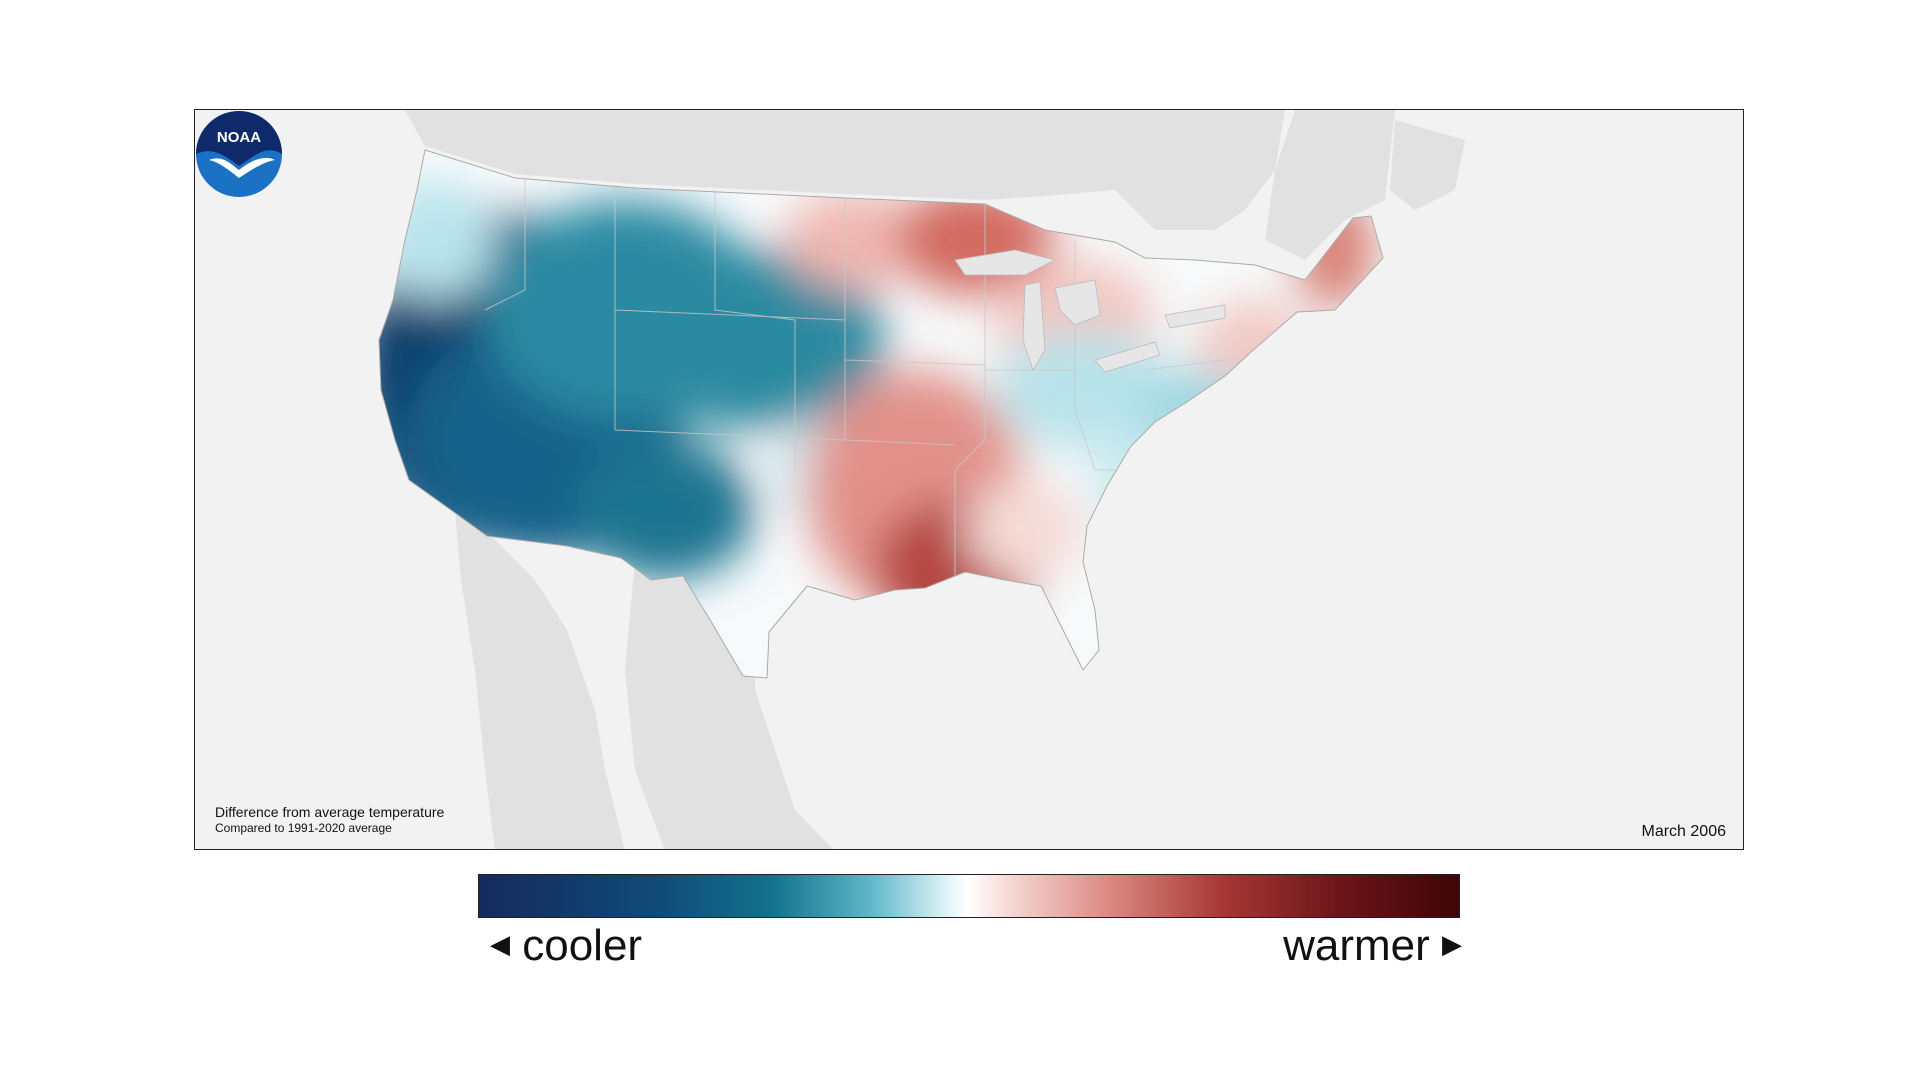 This screenshot has width=1920, height=1080. Describe the element at coordinates (1684, 831) in the screenshot. I see `map-period: March 2006` at that location.